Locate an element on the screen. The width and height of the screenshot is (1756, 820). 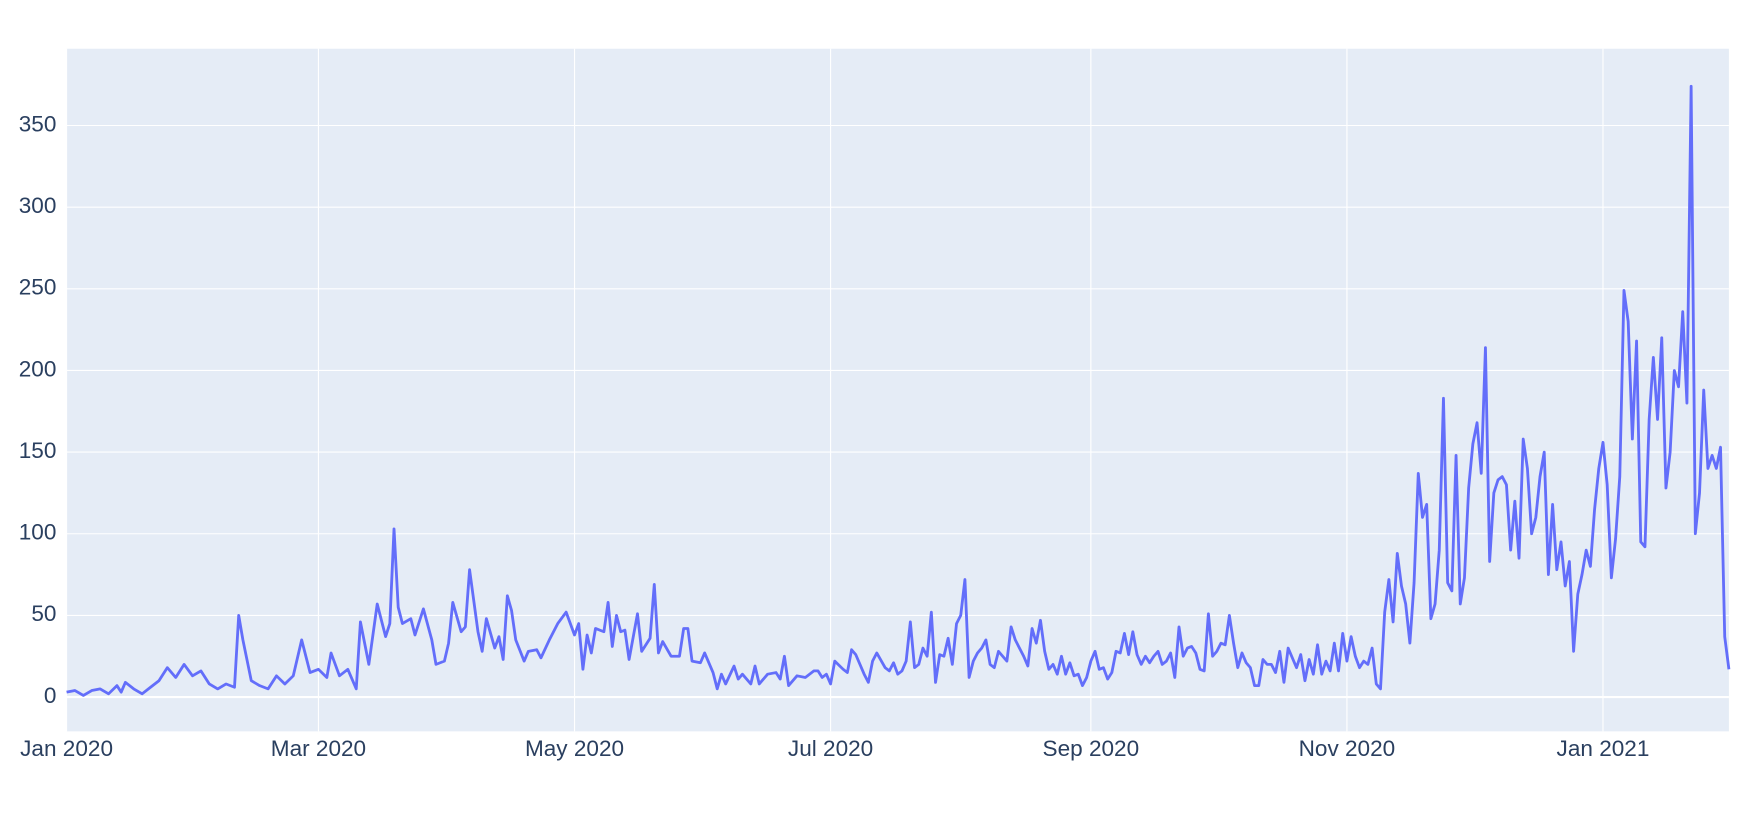
y-tick-label: 150 is located at coordinates (38, 450).